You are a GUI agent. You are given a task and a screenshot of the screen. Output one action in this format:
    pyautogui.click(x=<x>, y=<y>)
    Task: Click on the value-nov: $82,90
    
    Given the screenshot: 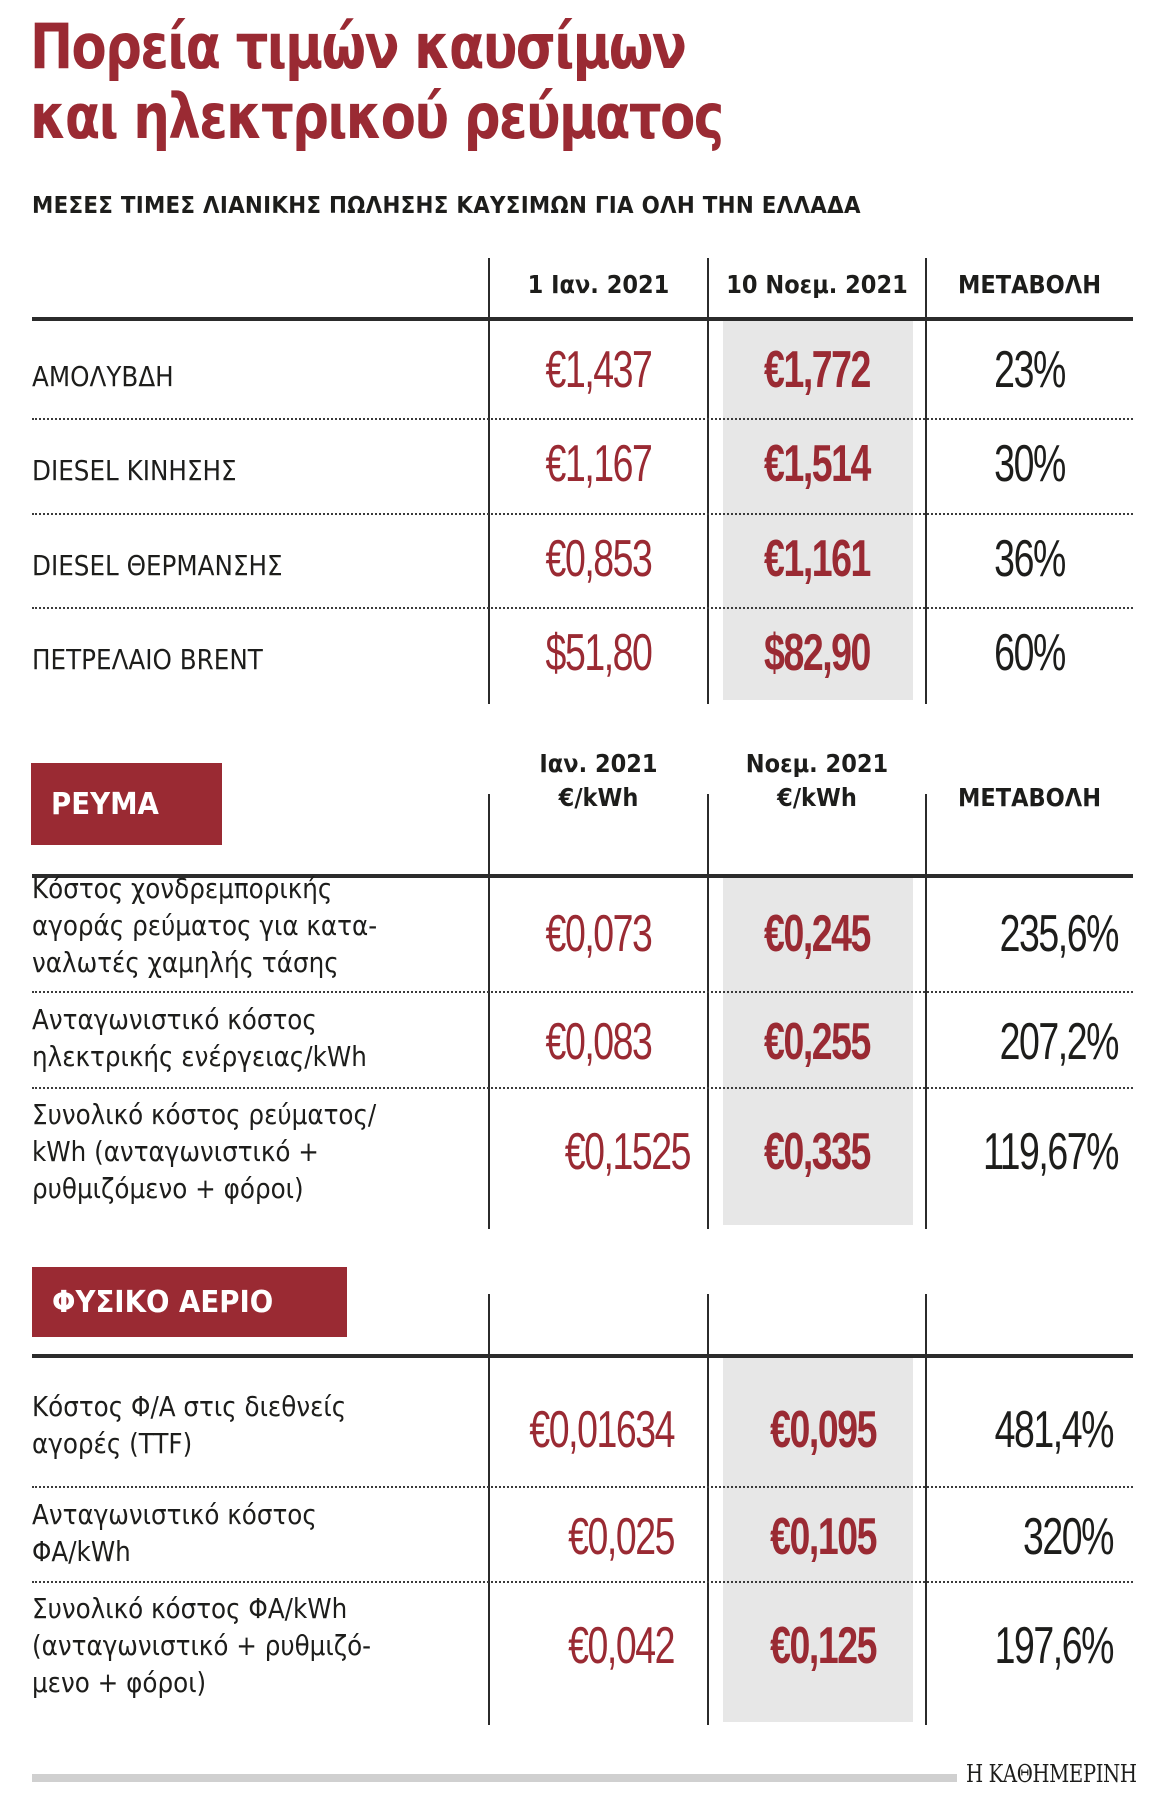 What is the action you would take?
    pyautogui.click(x=817, y=653)
    